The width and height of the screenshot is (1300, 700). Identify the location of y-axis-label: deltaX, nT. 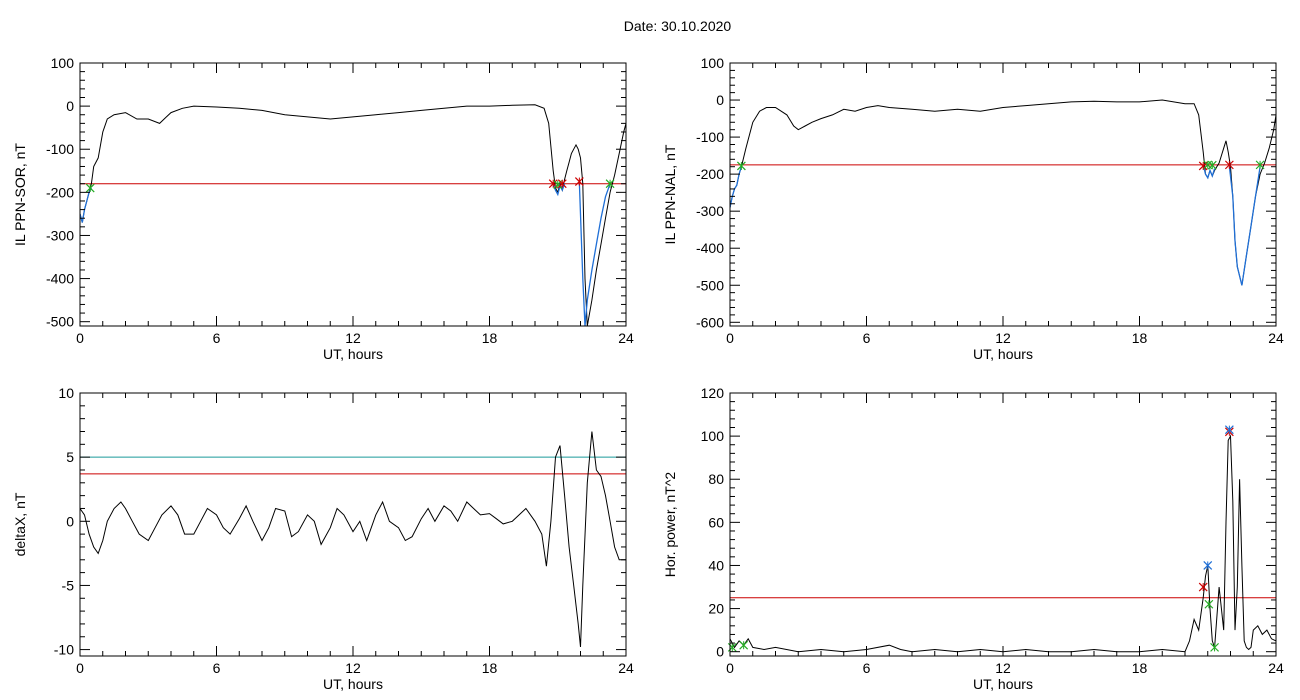
(20, 524).